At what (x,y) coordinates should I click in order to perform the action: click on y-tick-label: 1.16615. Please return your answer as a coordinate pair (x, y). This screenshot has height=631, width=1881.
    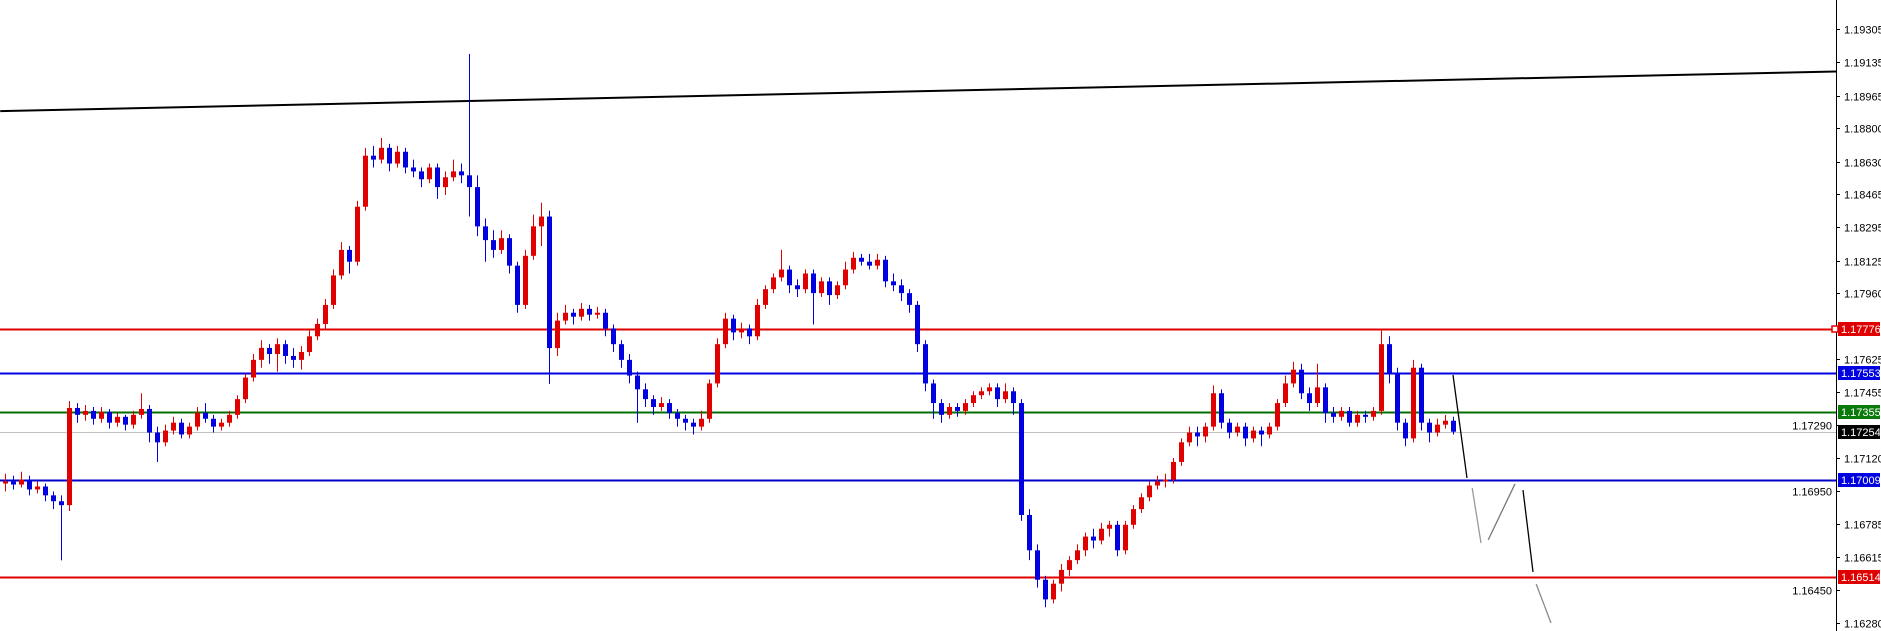
    Looking at the image, I should click on (1862, 559).